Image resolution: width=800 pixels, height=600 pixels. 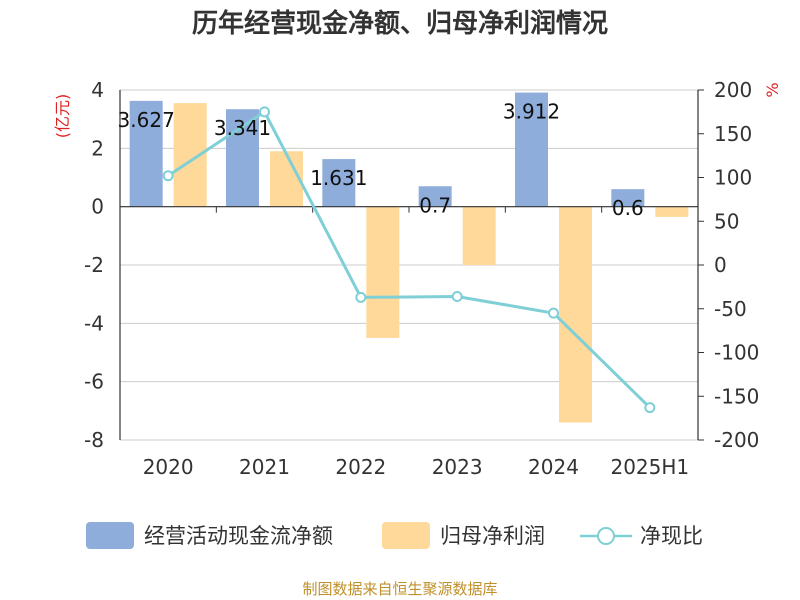 What do you see at coordinates (94, 440) in the screenshot?
I see `left-tick-label: -8` at bounding box center [94, 440].